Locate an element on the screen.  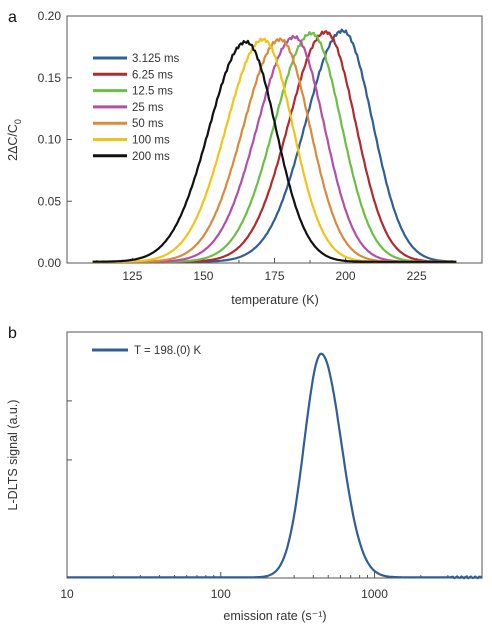
panel-b-letter: b is located at coordinates (12, 333).